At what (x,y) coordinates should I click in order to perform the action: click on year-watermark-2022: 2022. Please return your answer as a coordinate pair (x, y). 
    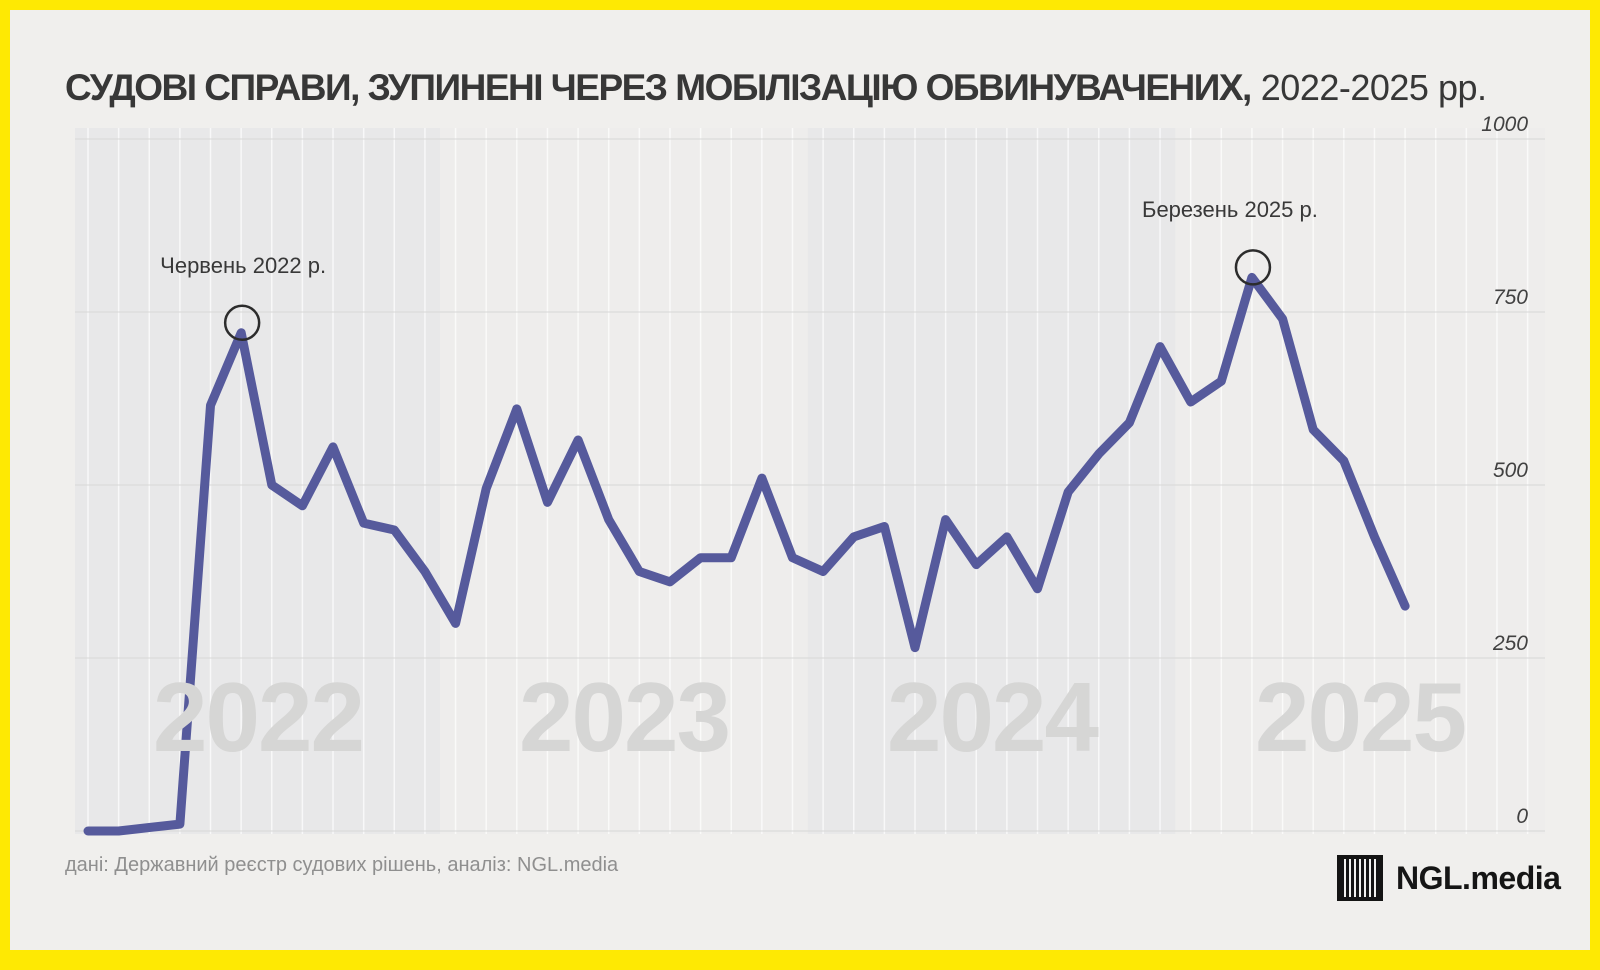
    Looking at the image, I should click on (258, 717).